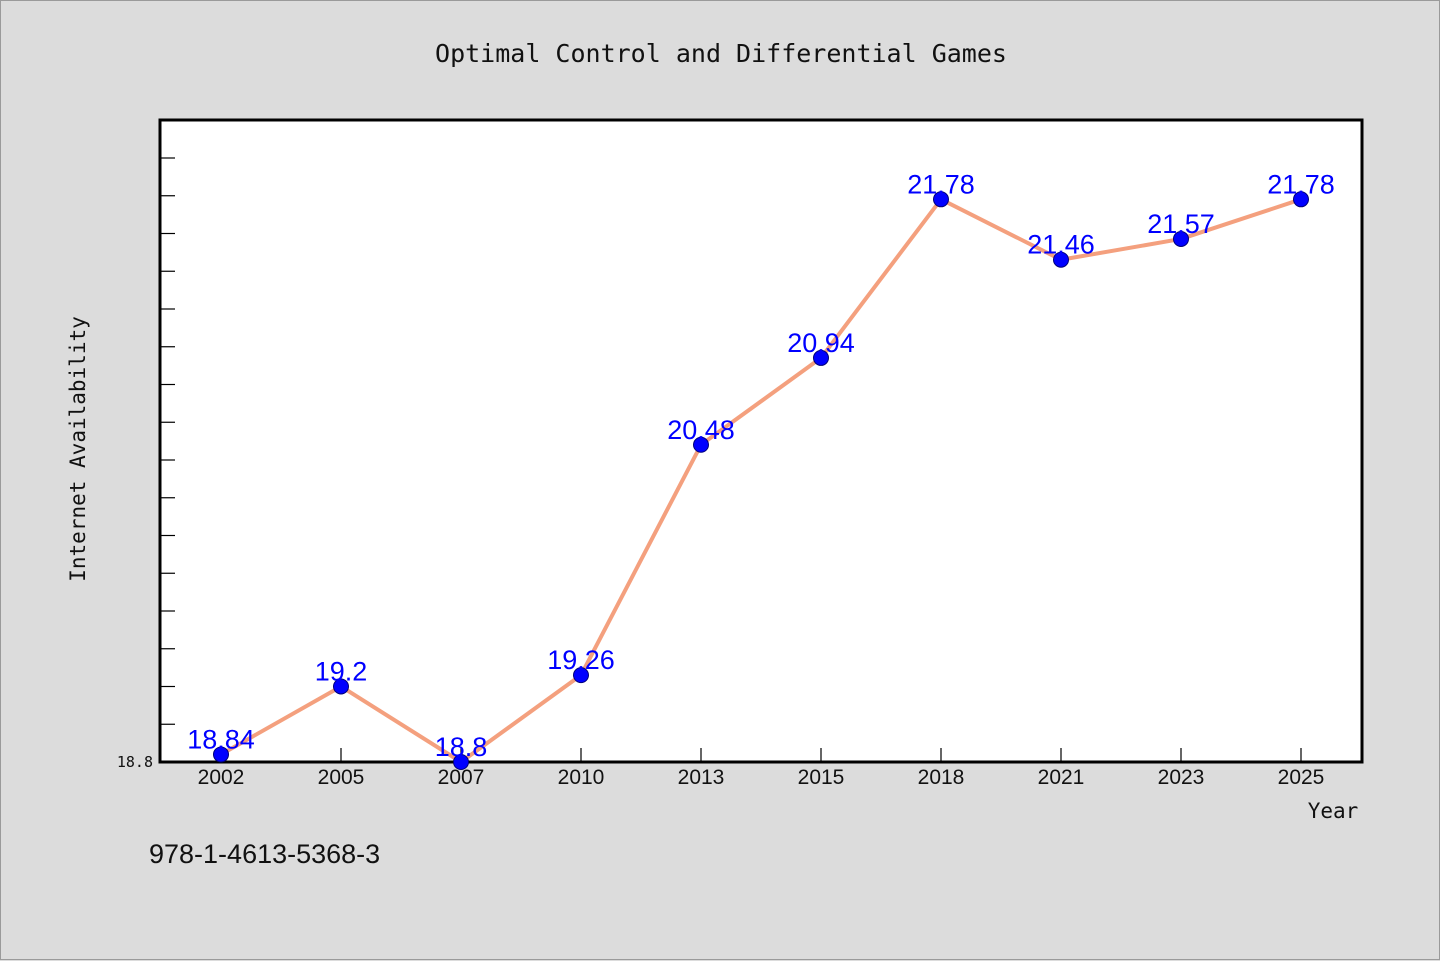  I want to click on x-tick-label: 2013, so click(701, 777).